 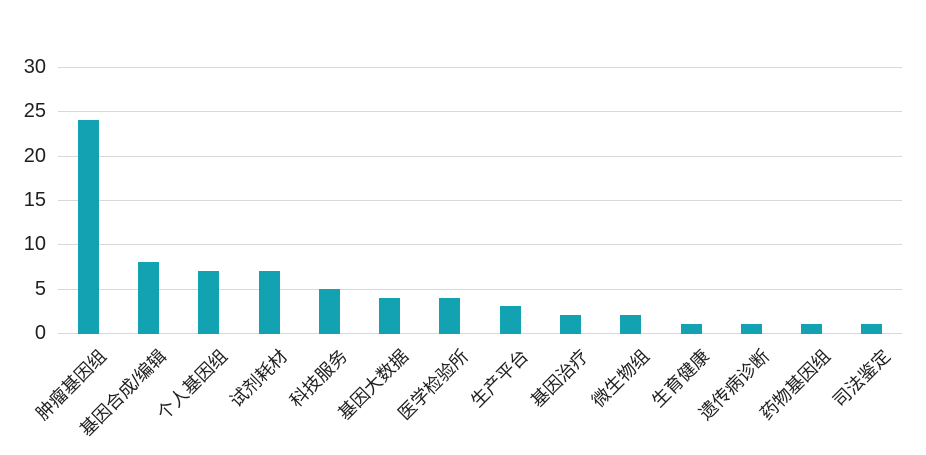 What do you see at coordinates (620, 379) in the screenshot?
I see `x-axis-label: 微生物组` at bounding box center [620, 379].